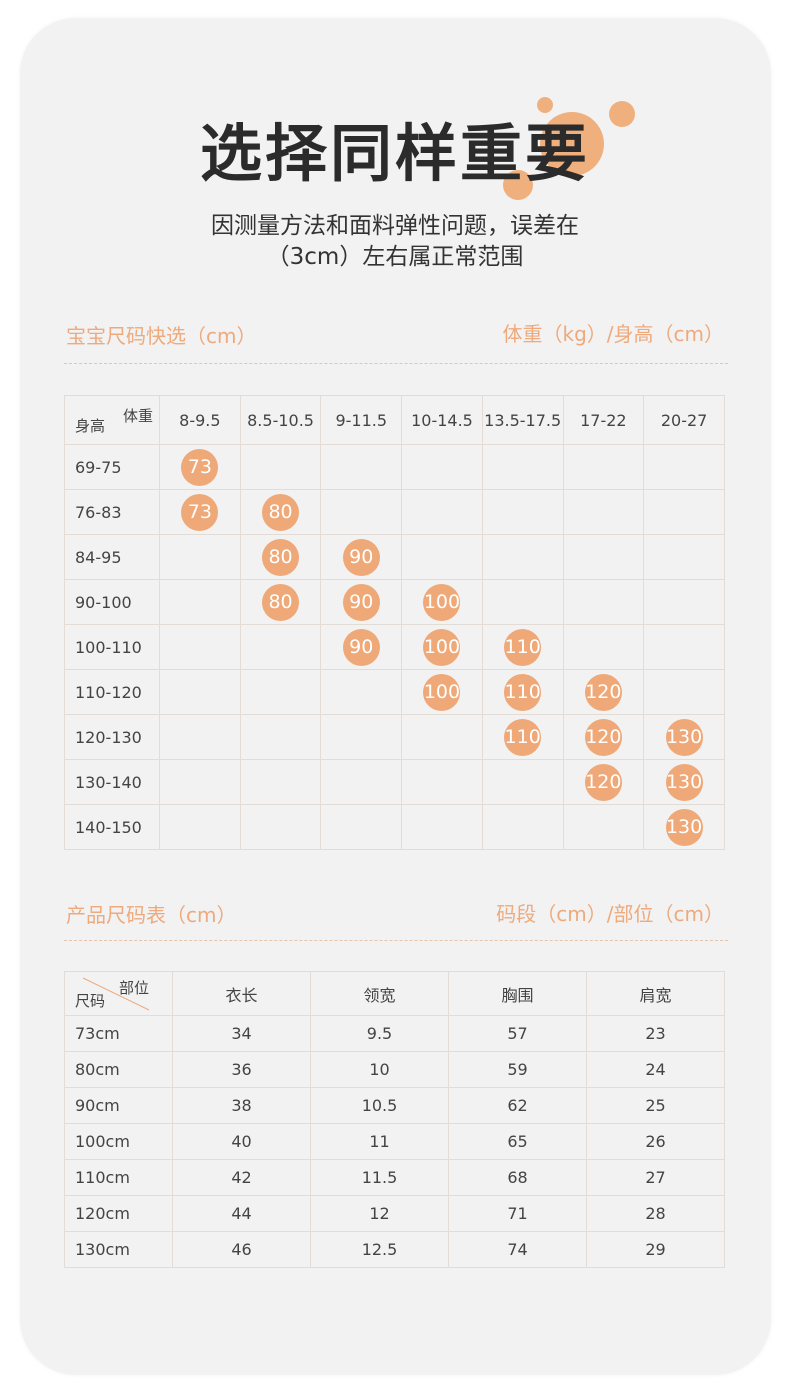 The height and width of the screenshot is (1393, 790). Describe the element at coordinates (379, 1105) in the screenshot. I see `measurement-value: 10.5` at that location.